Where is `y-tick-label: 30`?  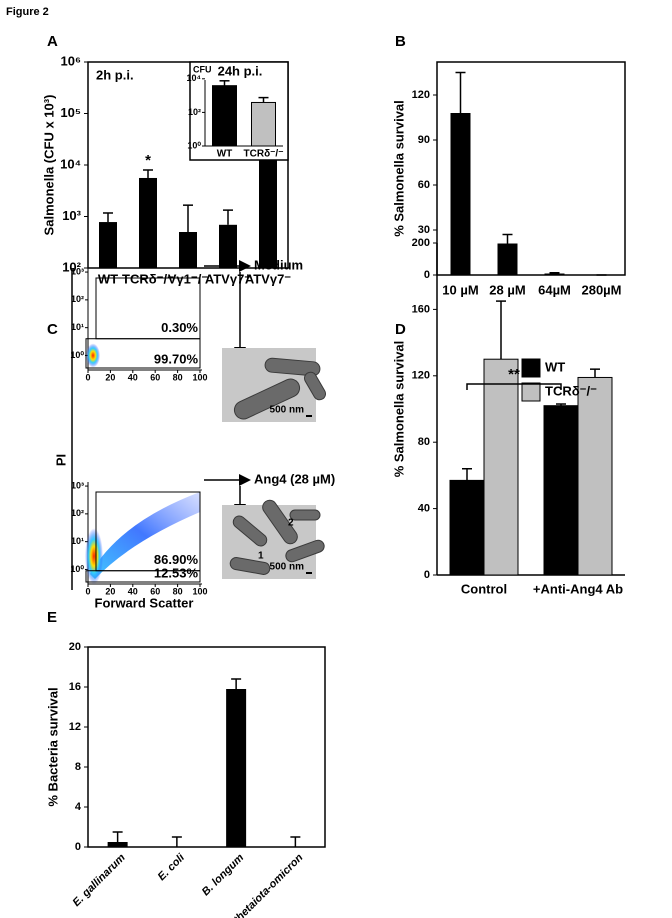
y-tick-label: 30 is located at coordinates (424, 230).